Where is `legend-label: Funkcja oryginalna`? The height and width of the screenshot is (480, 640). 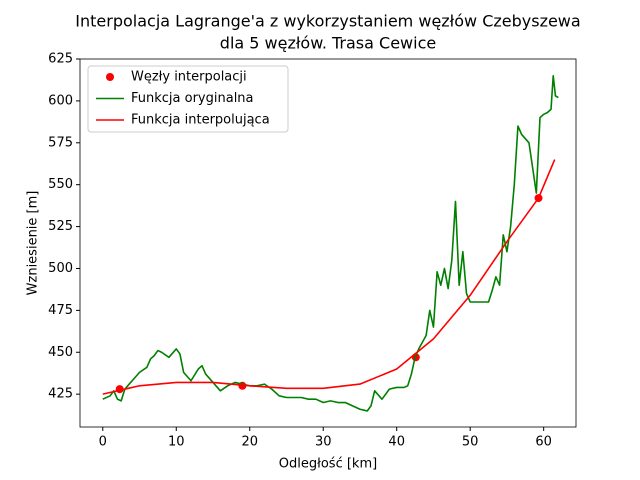
legend-label: Funkcja oryginalna is located at coordinates (192, 98).